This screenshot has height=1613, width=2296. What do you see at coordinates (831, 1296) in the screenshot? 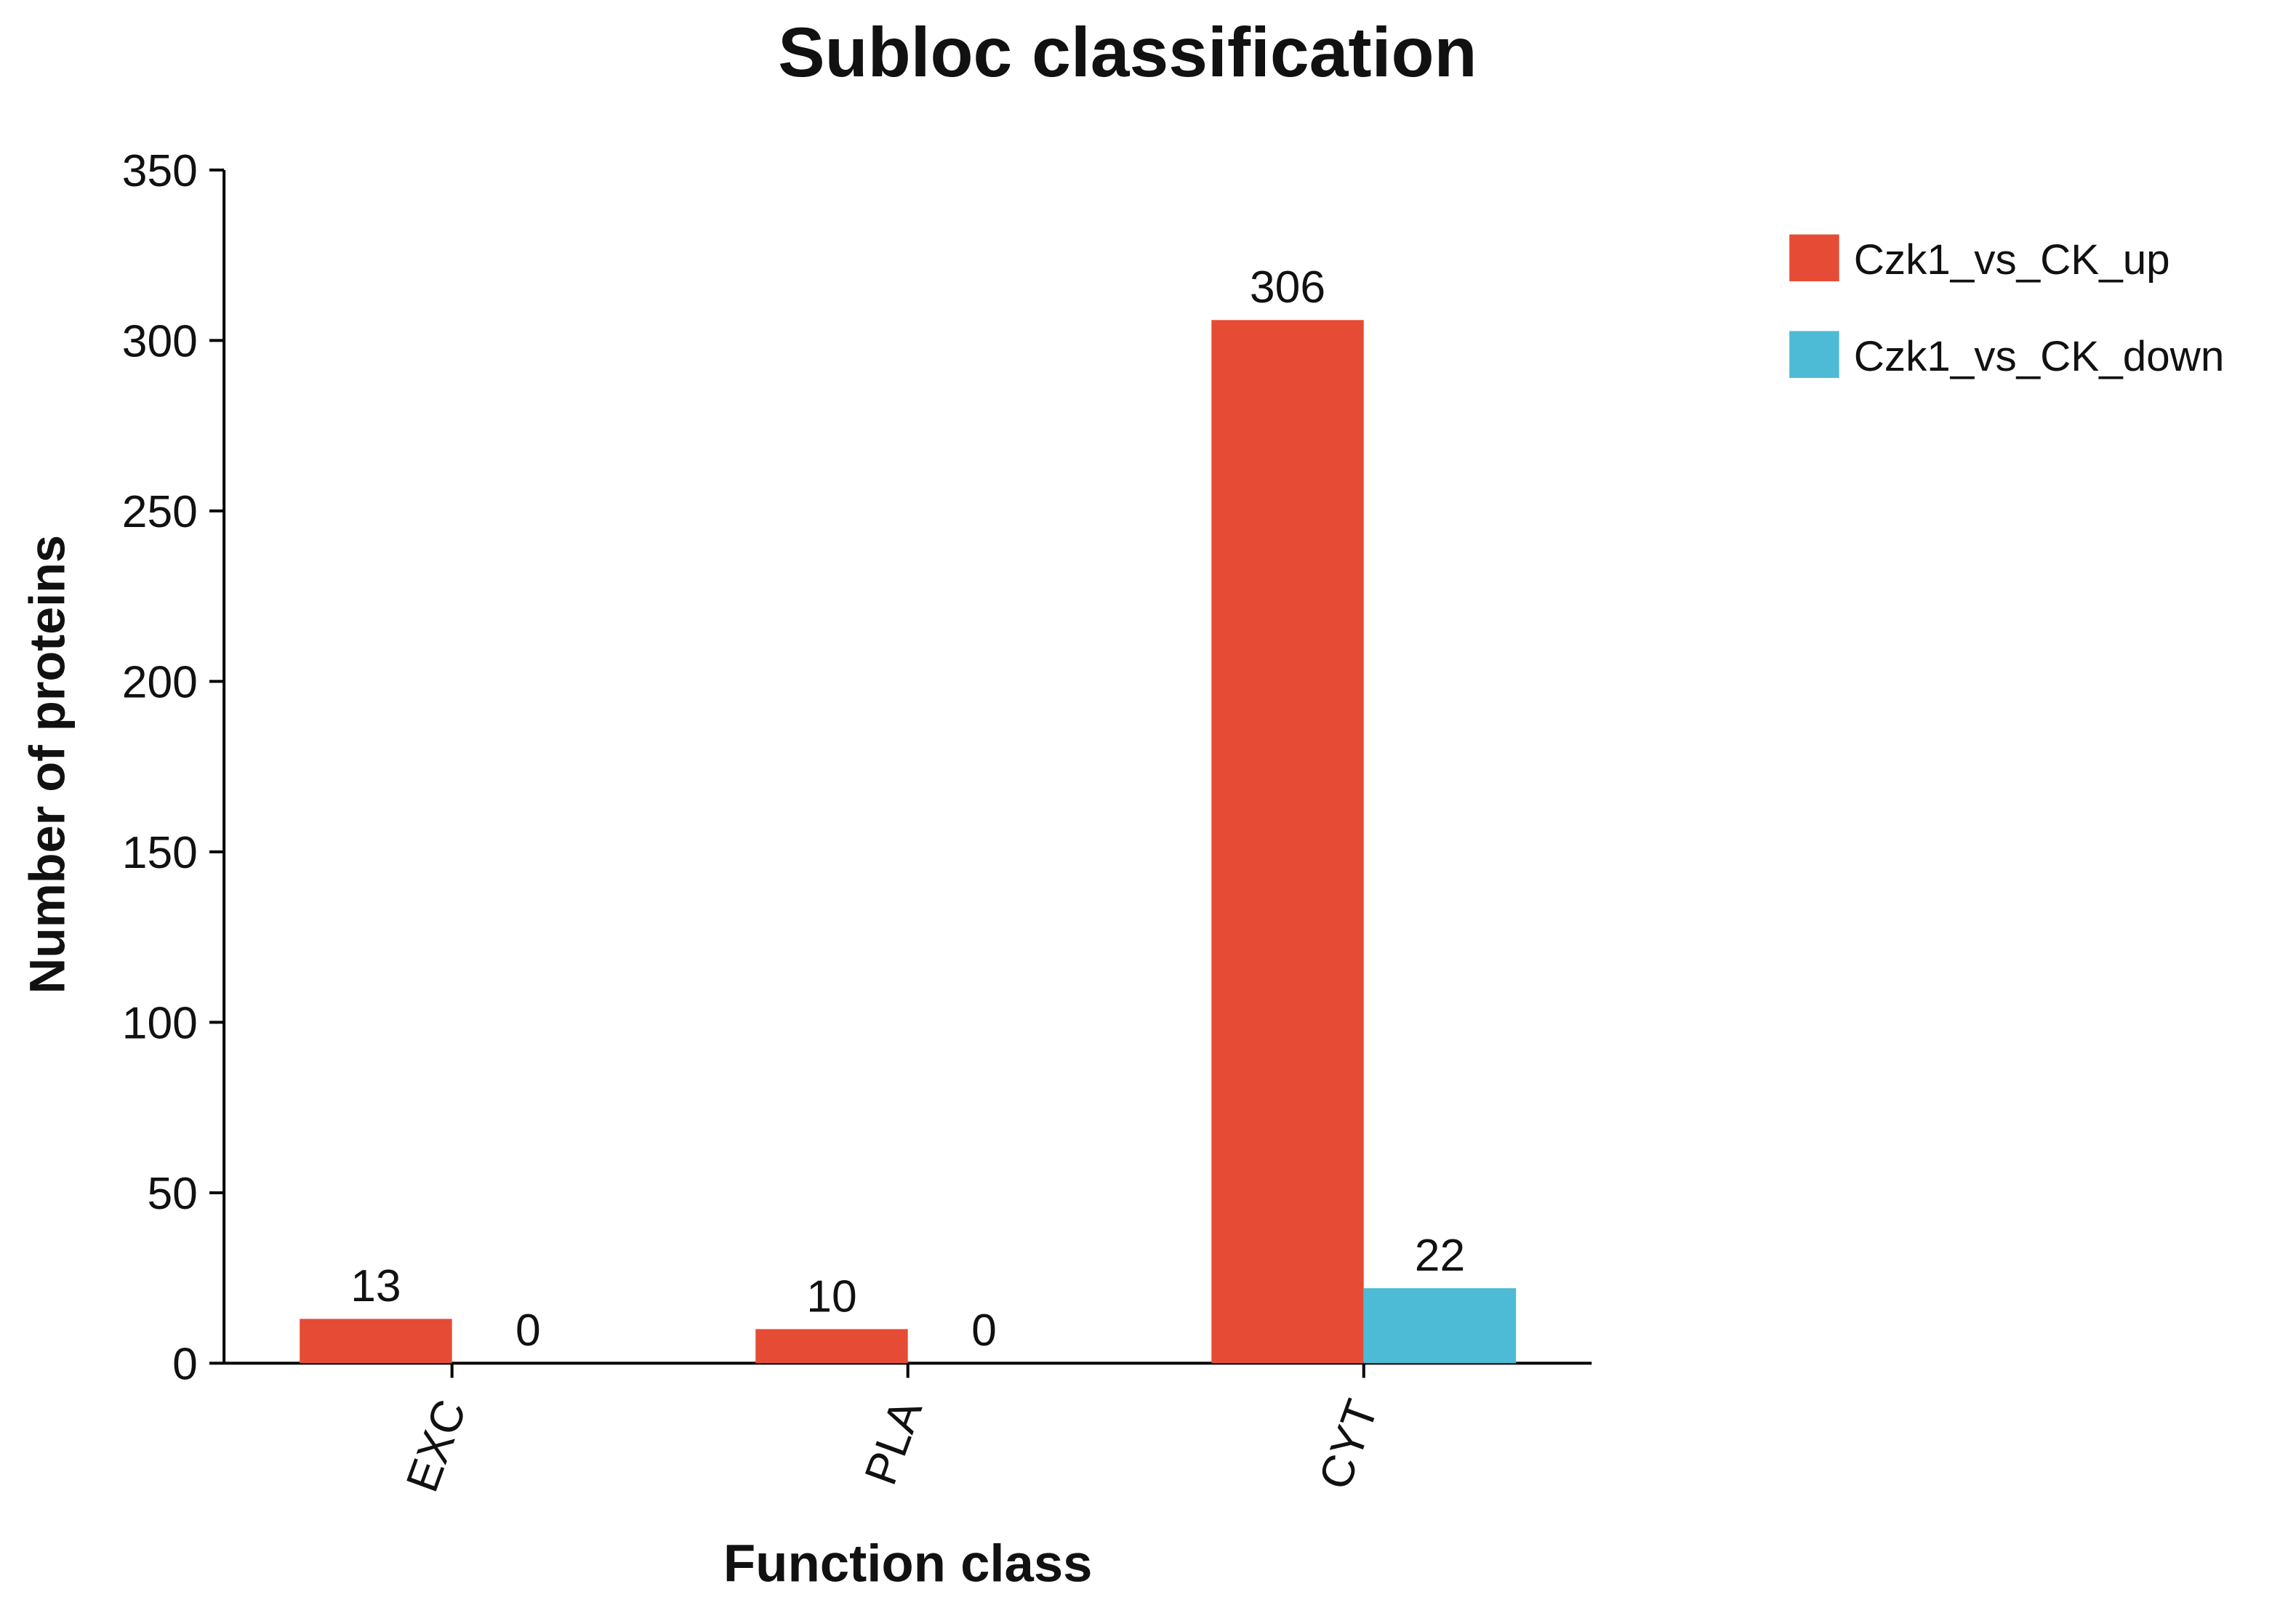
I see `value-label: 10` at bounding box center [831, 1296].